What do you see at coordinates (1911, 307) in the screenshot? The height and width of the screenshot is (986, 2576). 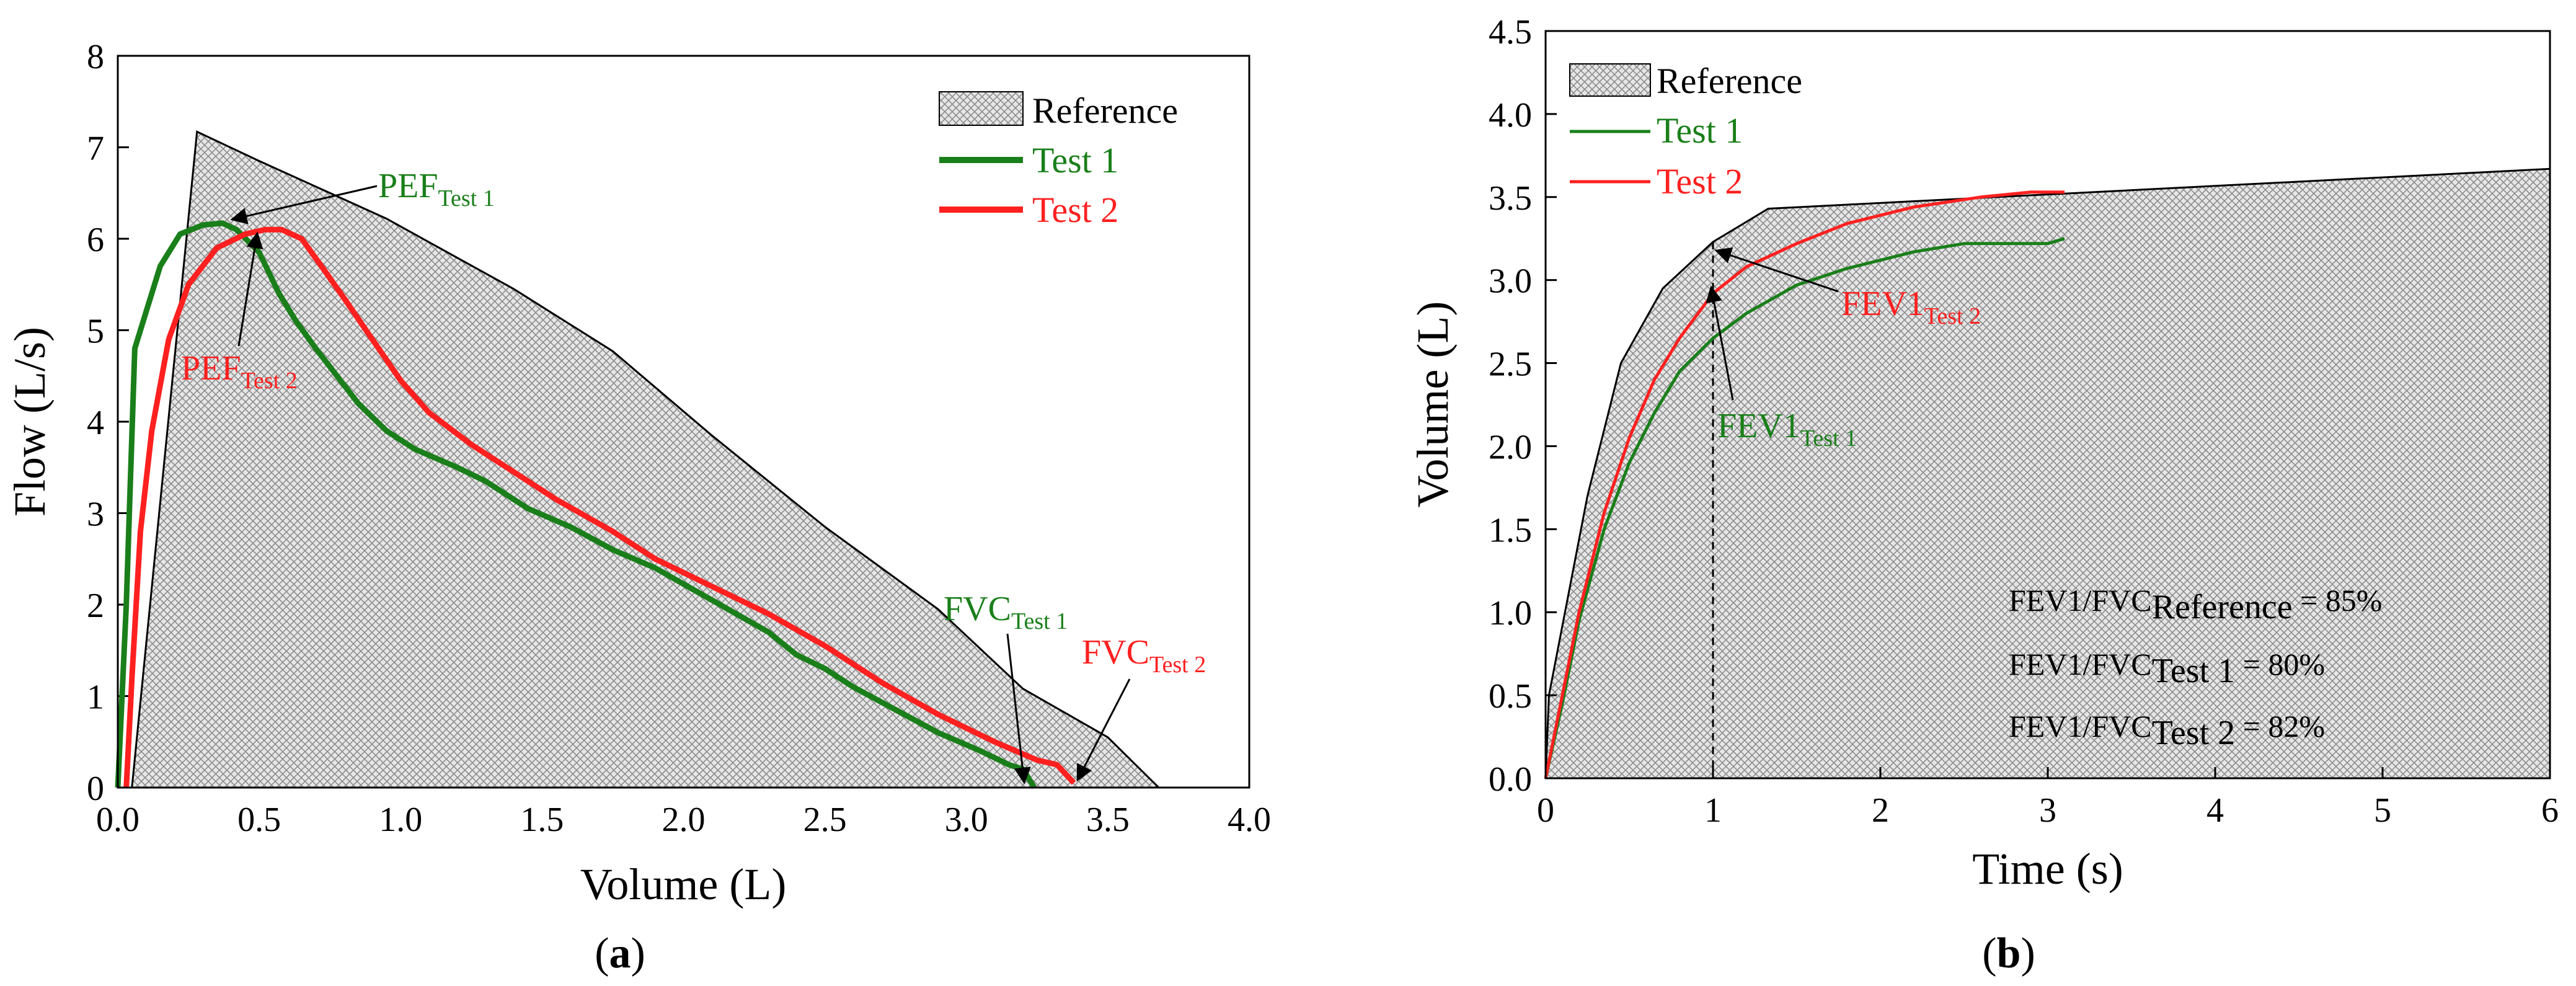 I see `annotation-fev1-test2: FEV1Test 2` at bounding box center [1911, 307].